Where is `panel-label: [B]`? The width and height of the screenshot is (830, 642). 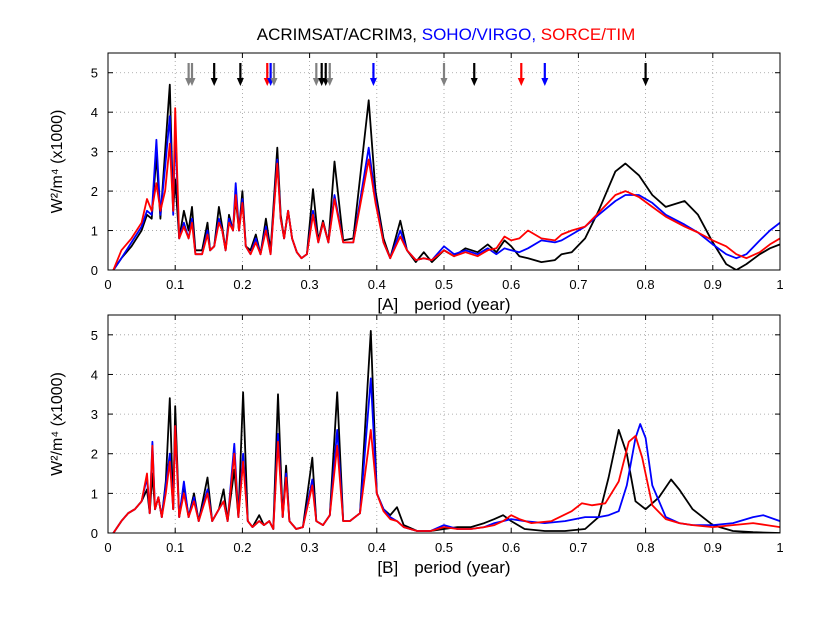
panel-label: [B] is located at coordinates (387, 567).